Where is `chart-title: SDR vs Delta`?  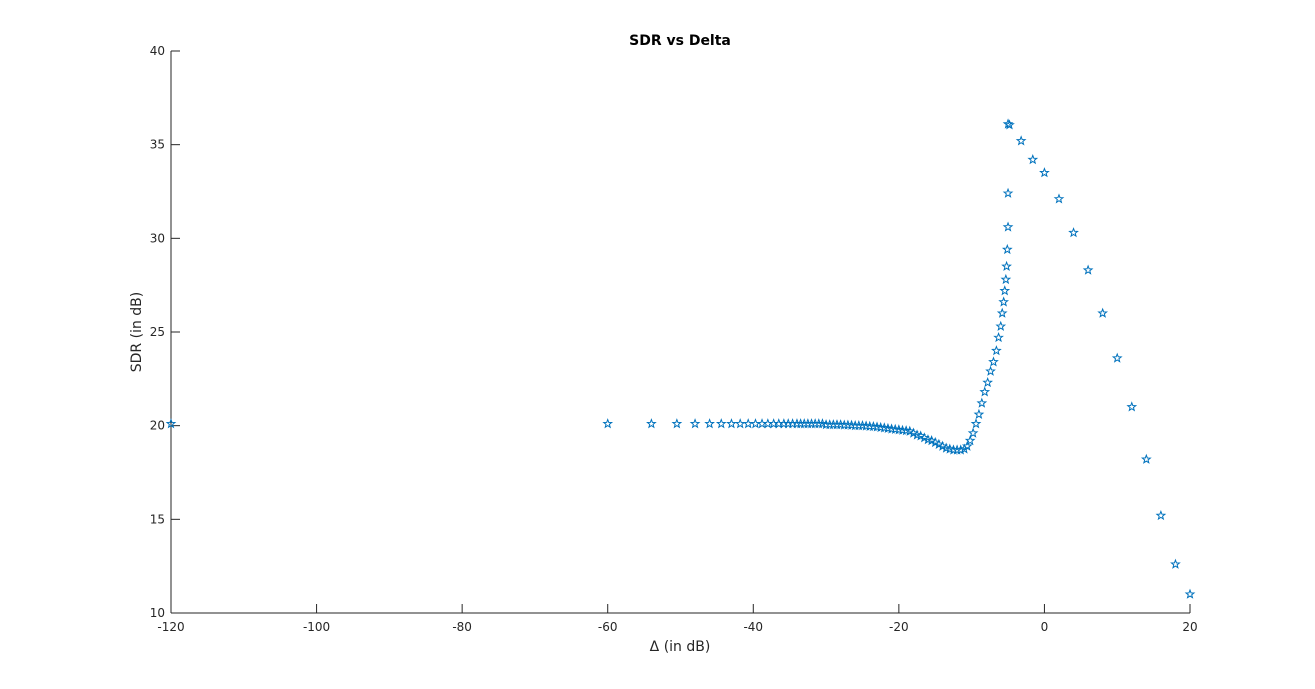
chart-title: SDR vs Delta is located at coordinates (680, 41).